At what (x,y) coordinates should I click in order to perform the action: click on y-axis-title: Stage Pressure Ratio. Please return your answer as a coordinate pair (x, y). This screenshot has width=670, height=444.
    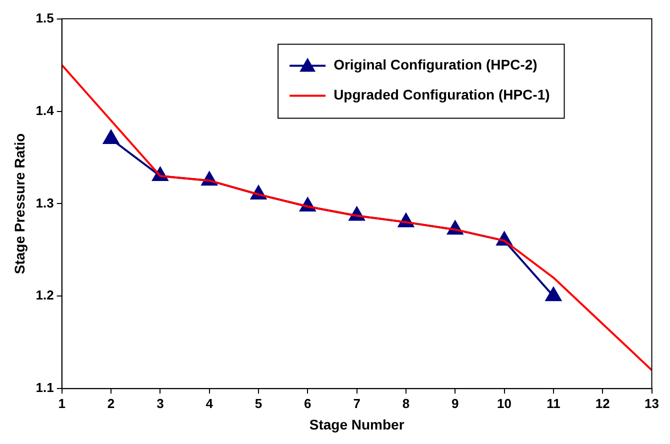
    Looking at the image, I should click on (19, 203).